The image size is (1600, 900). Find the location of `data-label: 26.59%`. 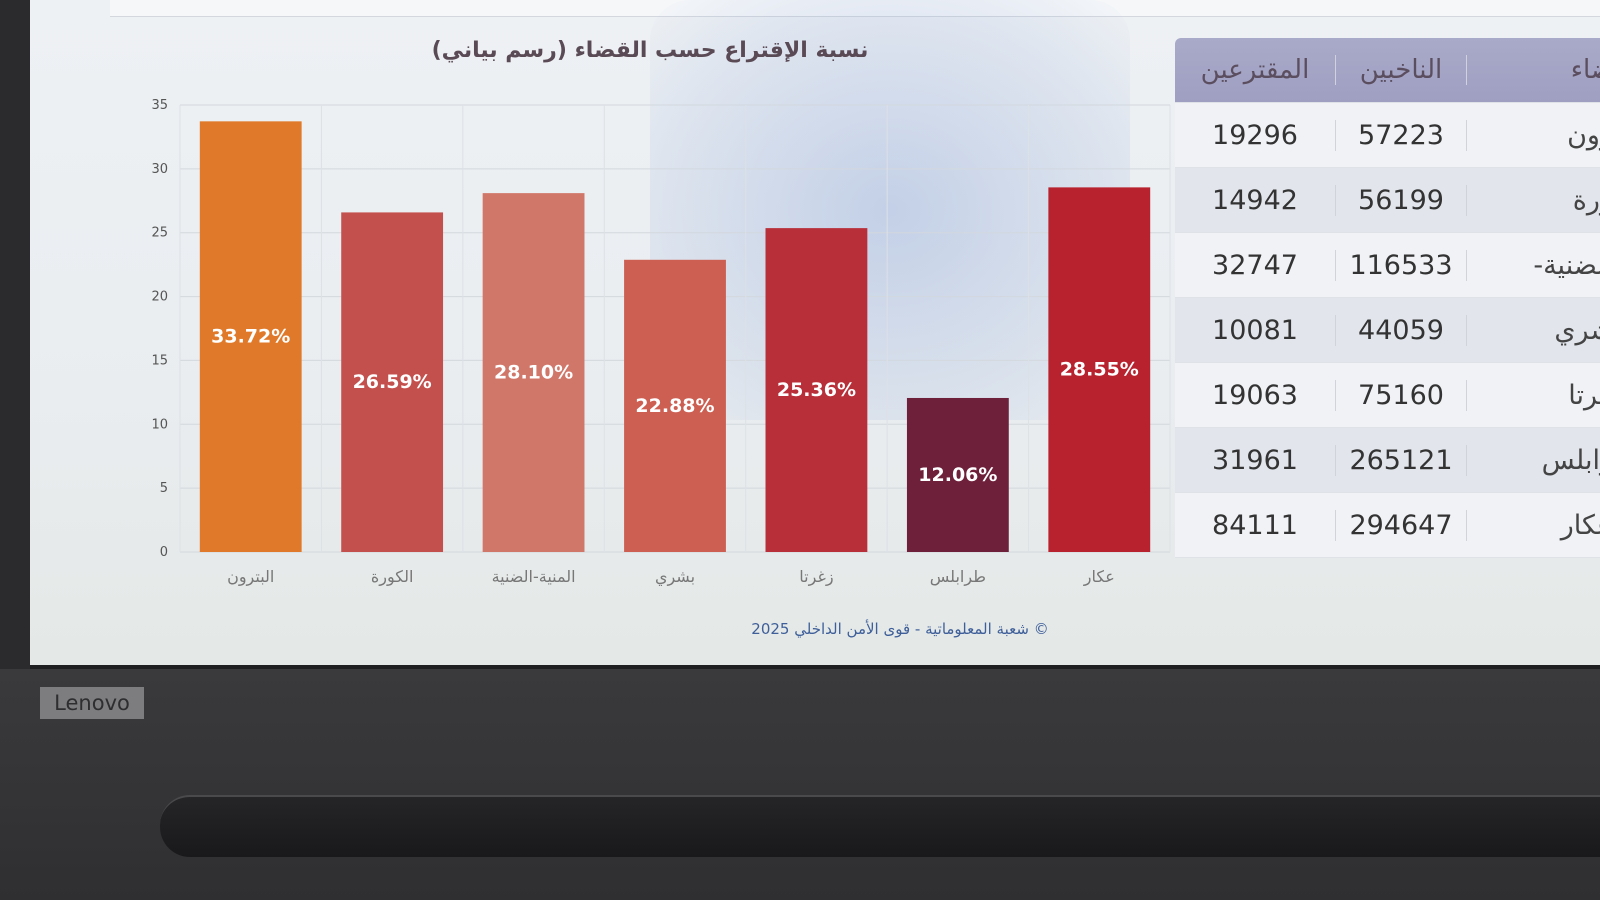

data-label: 26.59% is located at coordinates (392, 382).